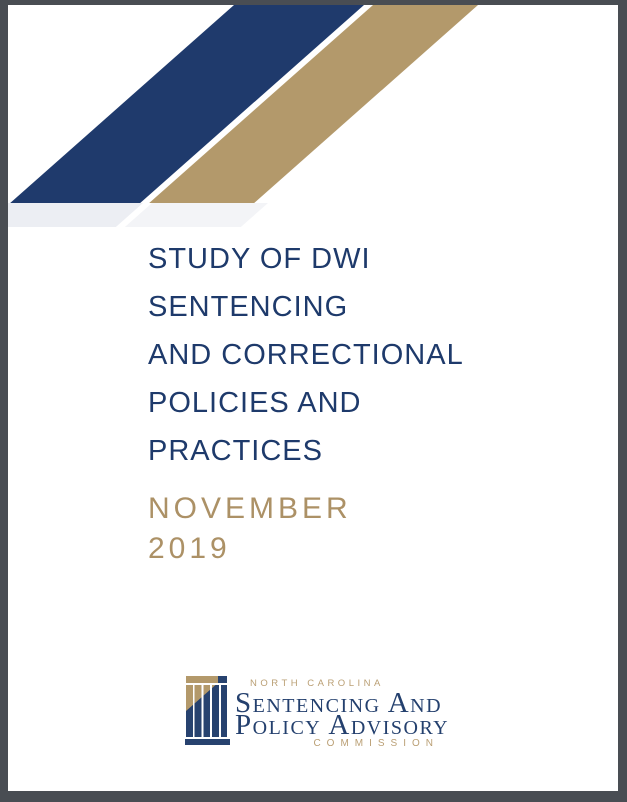 This screenshot has width=627, height=802. I want to click on column-base, so click(207, 742).